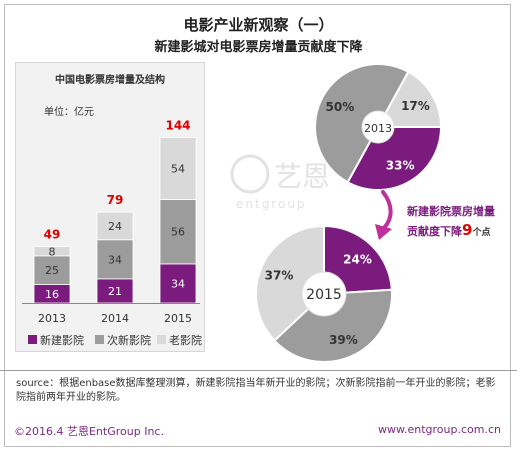 The width and height of the screenshot is (517, 453). I want to click on unit-label: 单位：亿元, so click(69, 112).